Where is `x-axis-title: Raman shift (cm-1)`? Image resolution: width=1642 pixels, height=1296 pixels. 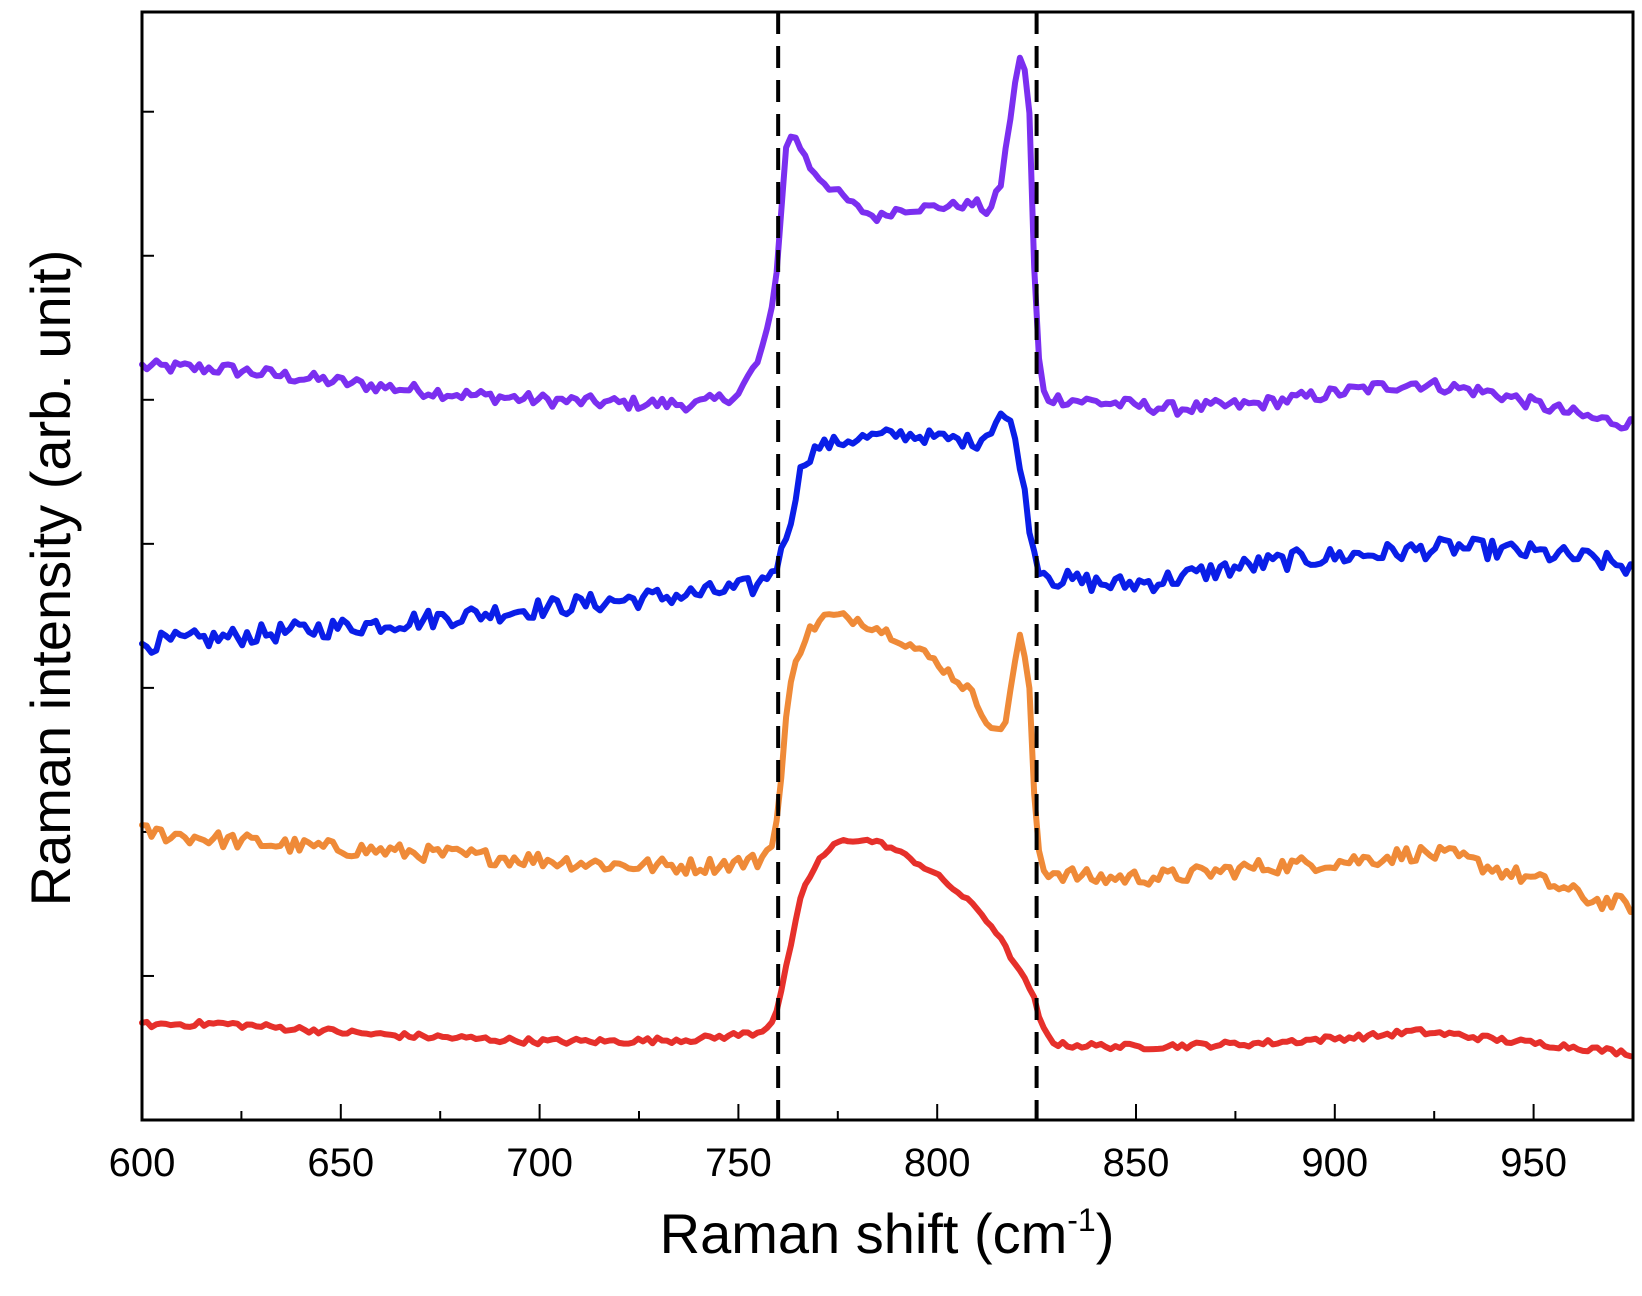 x-axis-title: Raman shift (cm-1) is located at coordinates (887, 1233).